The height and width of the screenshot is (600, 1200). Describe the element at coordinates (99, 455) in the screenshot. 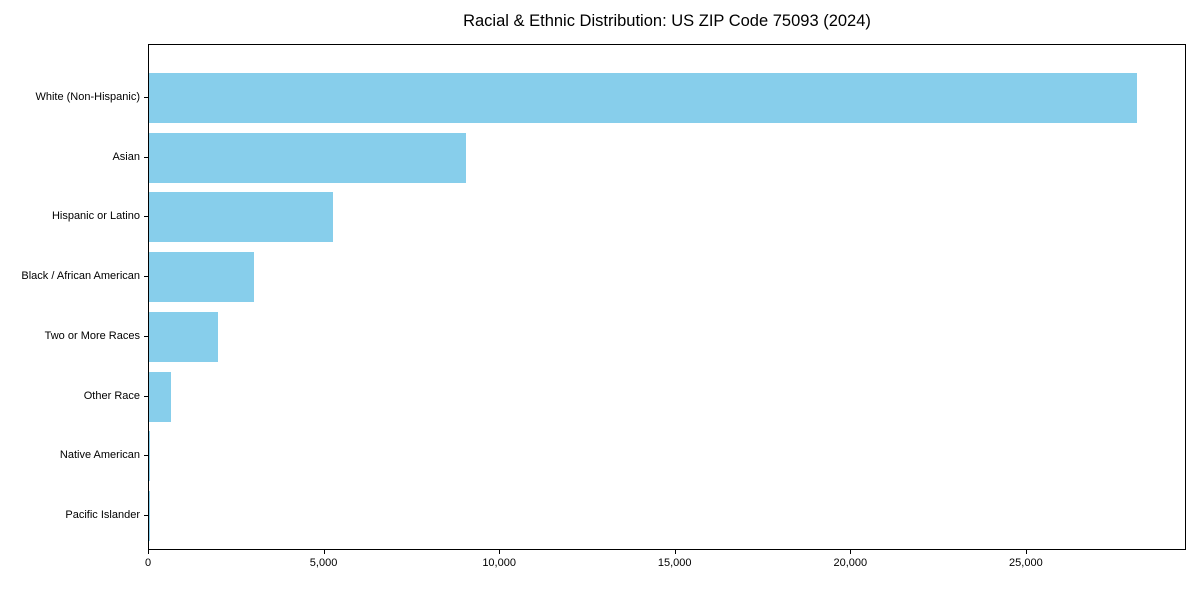

I see `y-tick-label: Native American` at that location.